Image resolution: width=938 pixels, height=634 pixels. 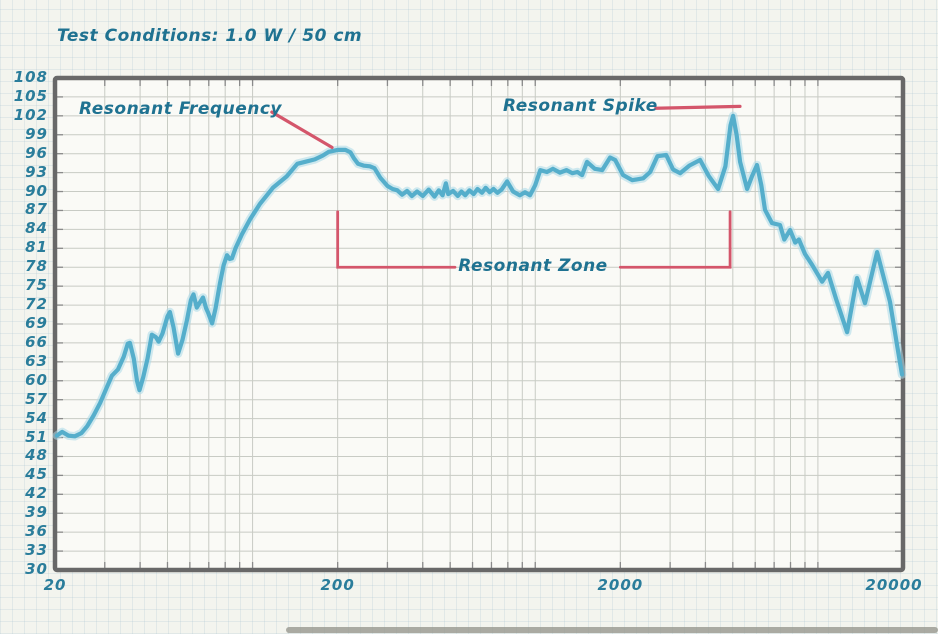 What do you see at coordinates (698, 107) in the screenshot?
I see `annotation-leader-line-resonant-spike` at bounding box center [698, 107].